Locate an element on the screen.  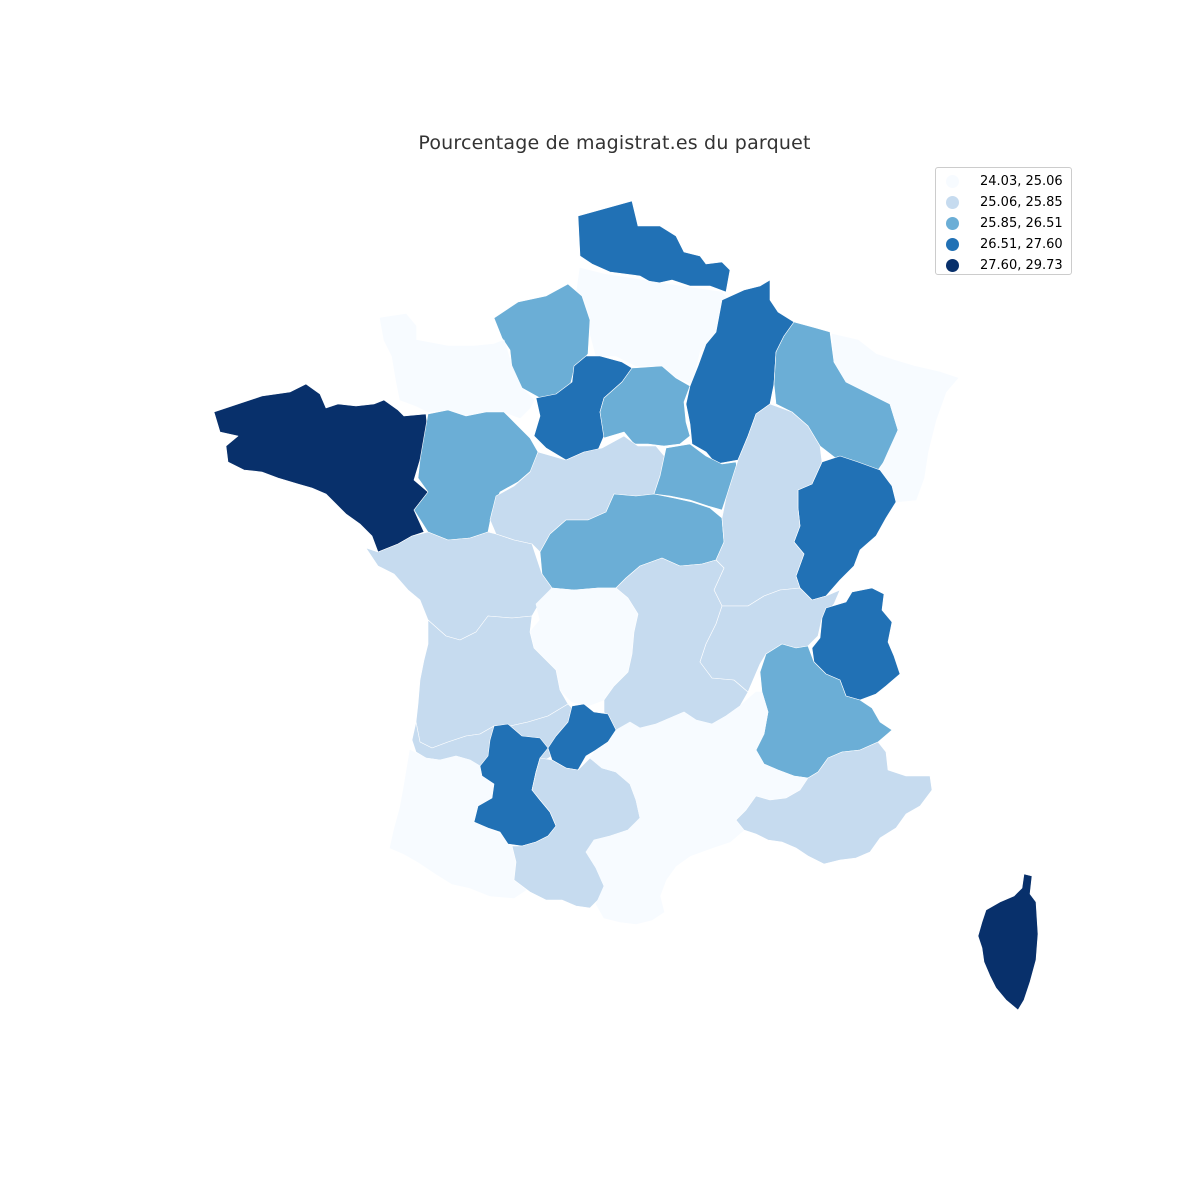
legend-item: 26.51, 27.60 is located at coordinates (1008, 244).